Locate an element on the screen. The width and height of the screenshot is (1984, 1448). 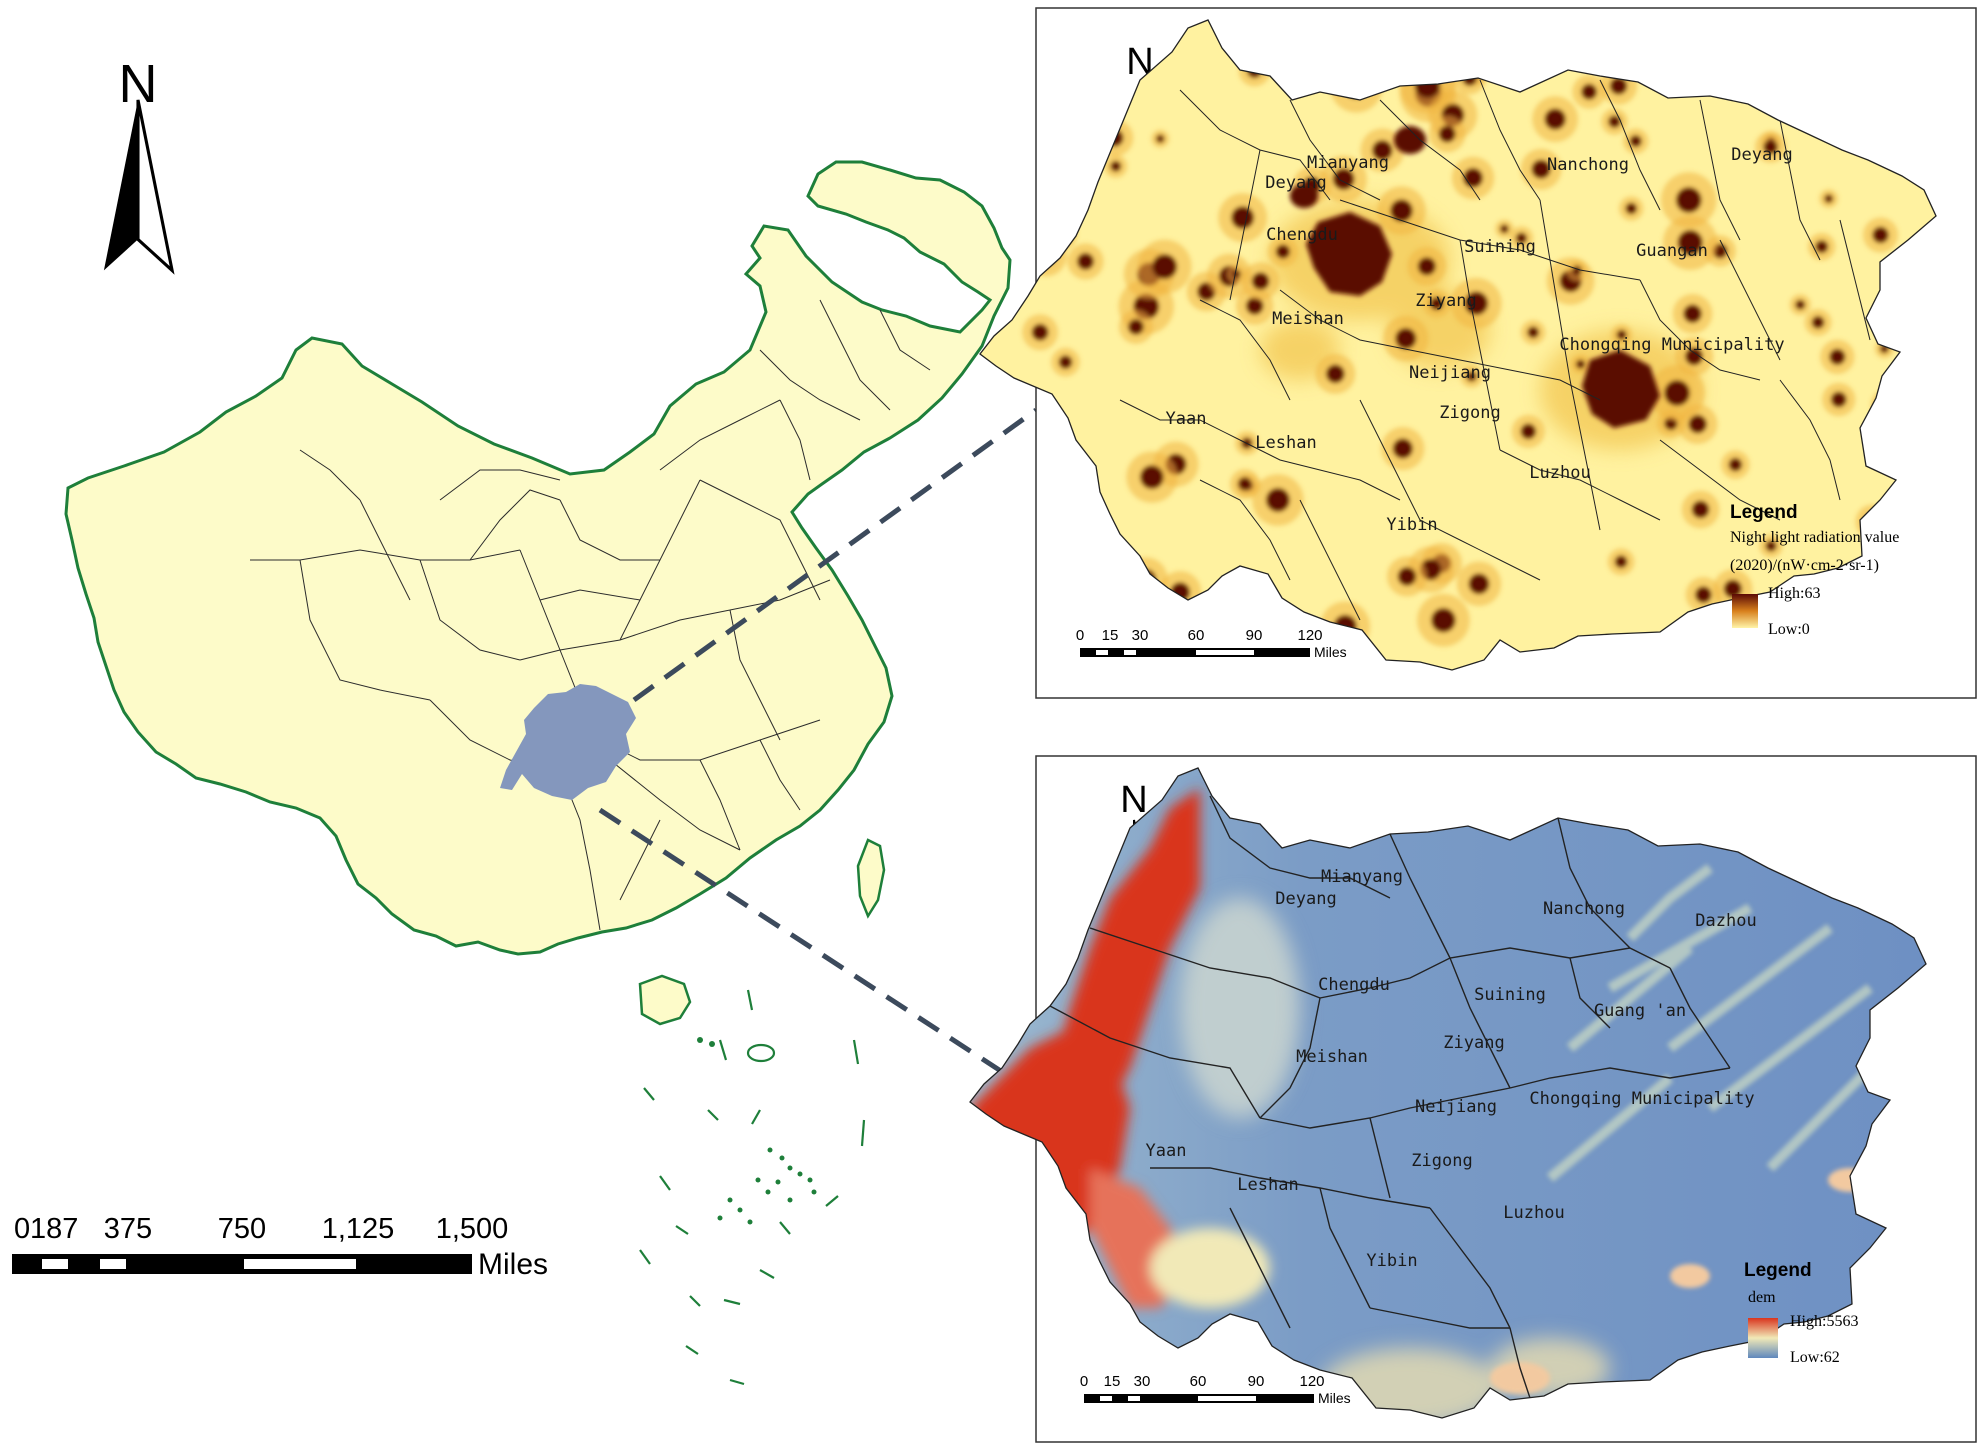
nl-label-meishan: Meishan is located at coordinates (1308, 319).